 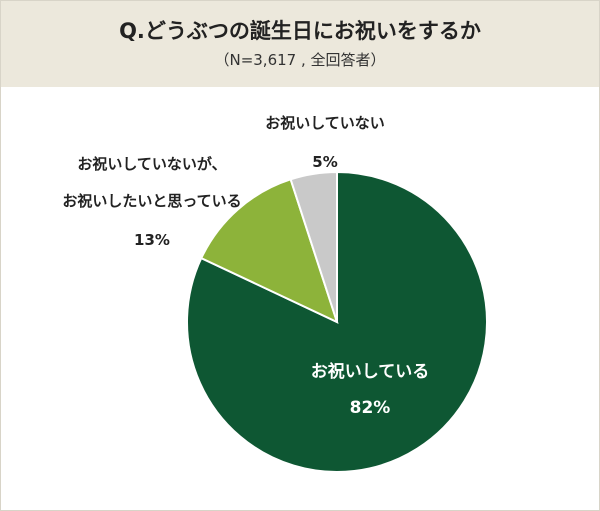 I want to click on slice-label-not: お祝いしていない, so click(x=325, y=123).